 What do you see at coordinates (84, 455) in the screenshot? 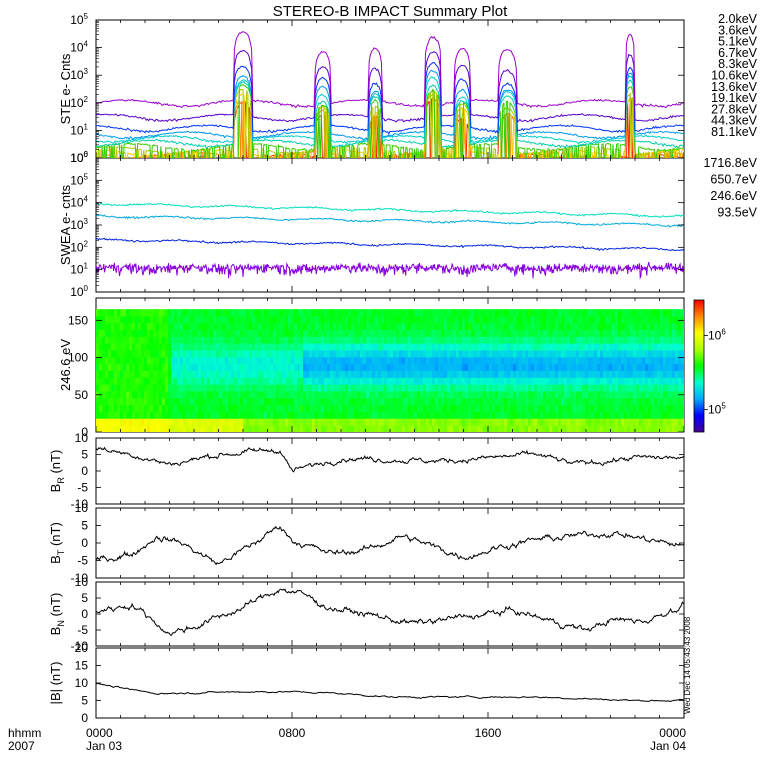
I see `y-tick-label: 5` at bounding box center [84, 455].